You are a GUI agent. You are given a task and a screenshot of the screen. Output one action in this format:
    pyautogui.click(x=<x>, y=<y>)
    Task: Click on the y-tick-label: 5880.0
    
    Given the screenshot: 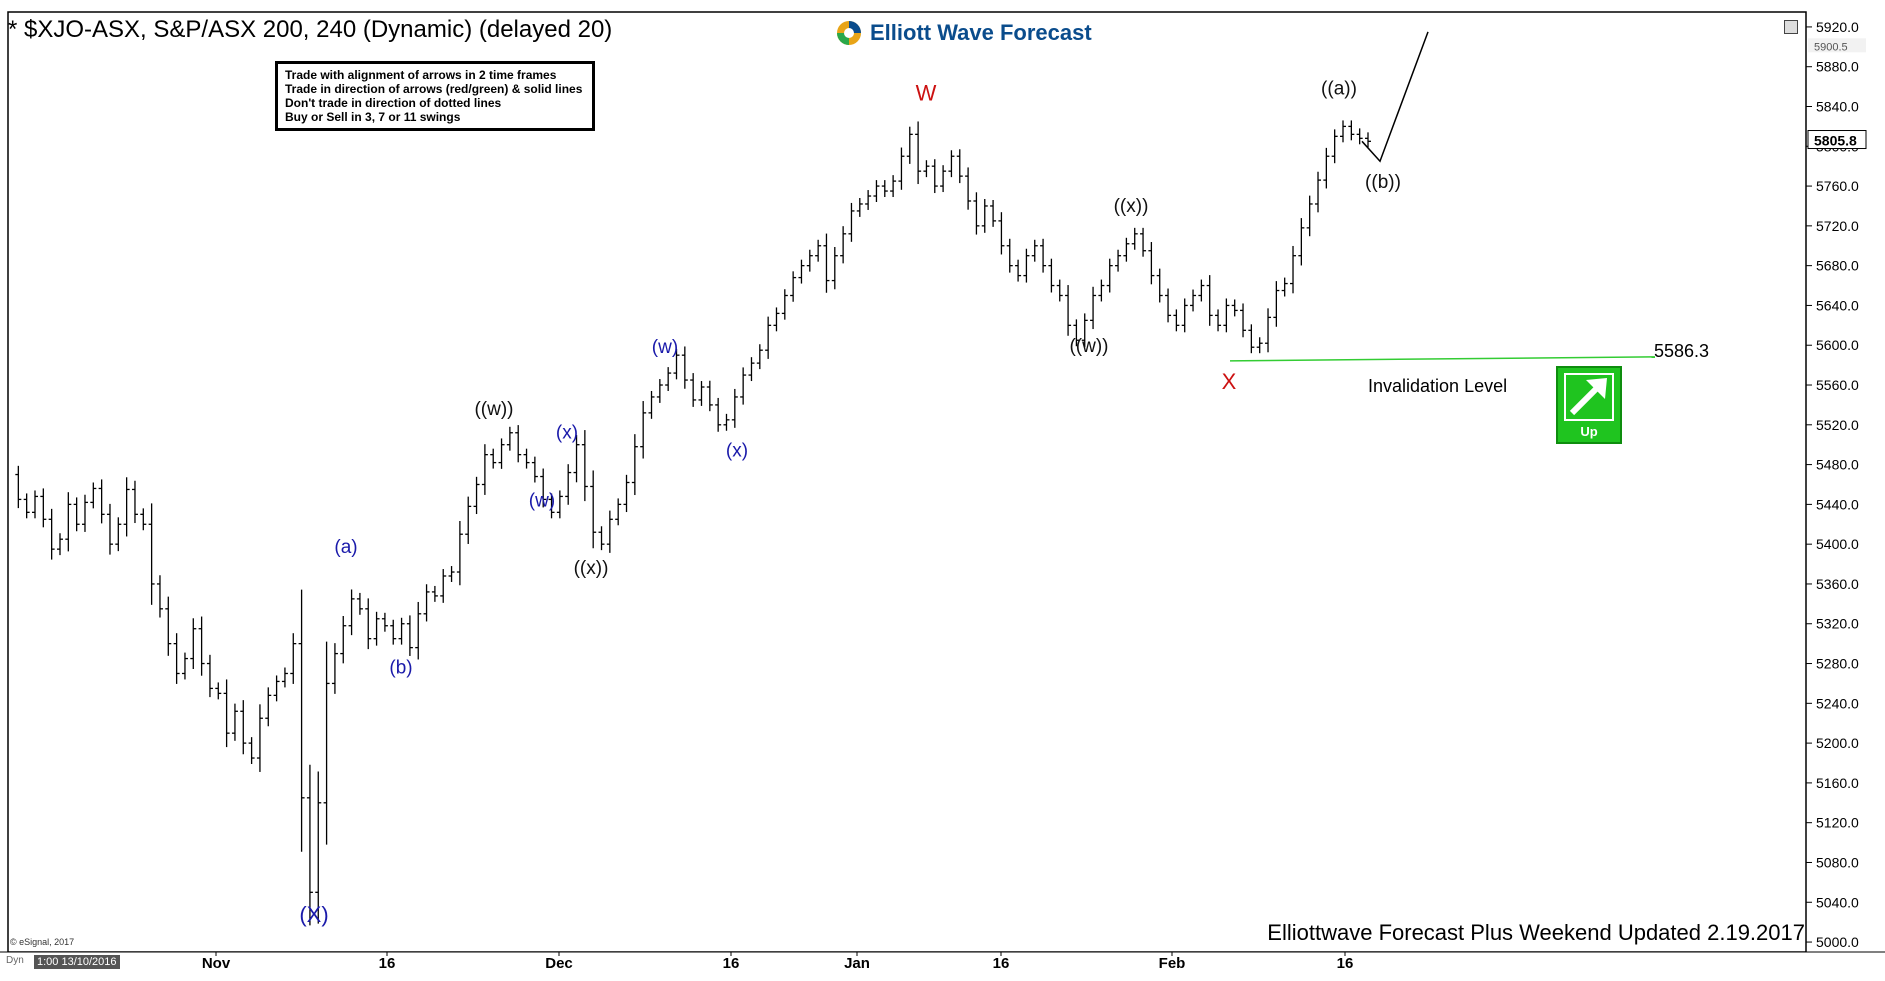 What is the action you would take?
    pyautogui.click(x=1837, y=67)
    